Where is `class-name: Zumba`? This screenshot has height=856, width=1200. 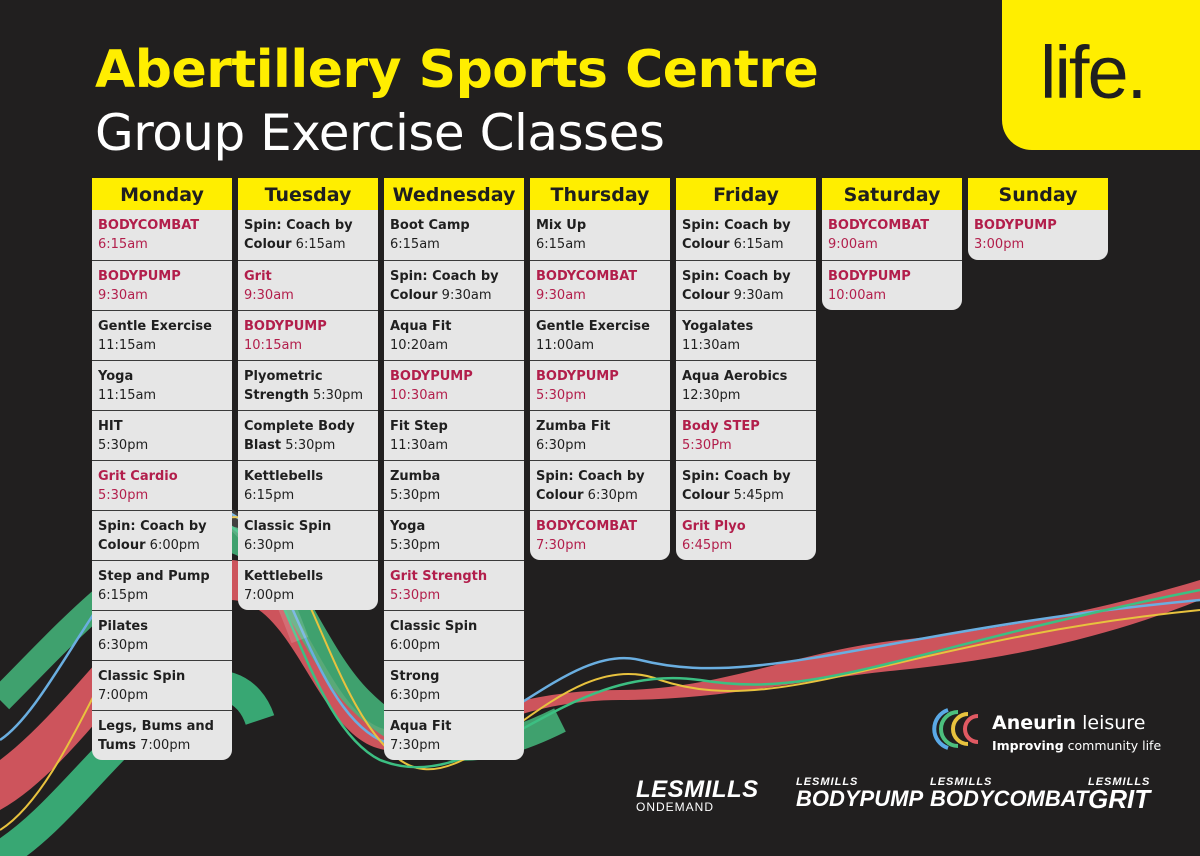 class-name: Zumba is located at coordinates (415, 476).